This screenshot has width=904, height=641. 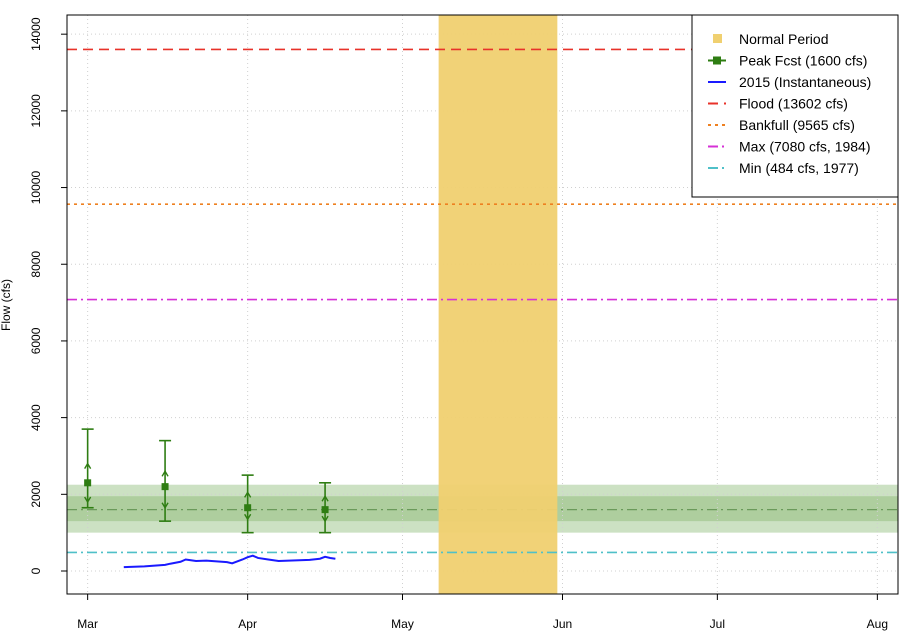 What do you see at coordinates (6, 305) in the screenshot?
I see `y-axis-title: Flow (cfs)` at bounding box center [6, 305].